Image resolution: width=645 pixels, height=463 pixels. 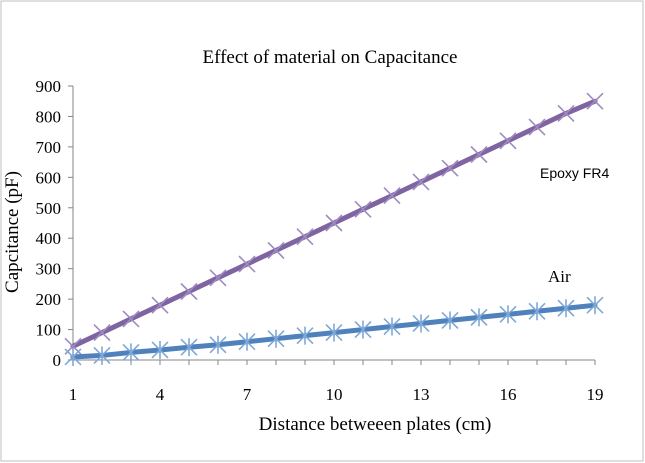 I want to click on x-tick-label: 1, so click(x=73, y=394).